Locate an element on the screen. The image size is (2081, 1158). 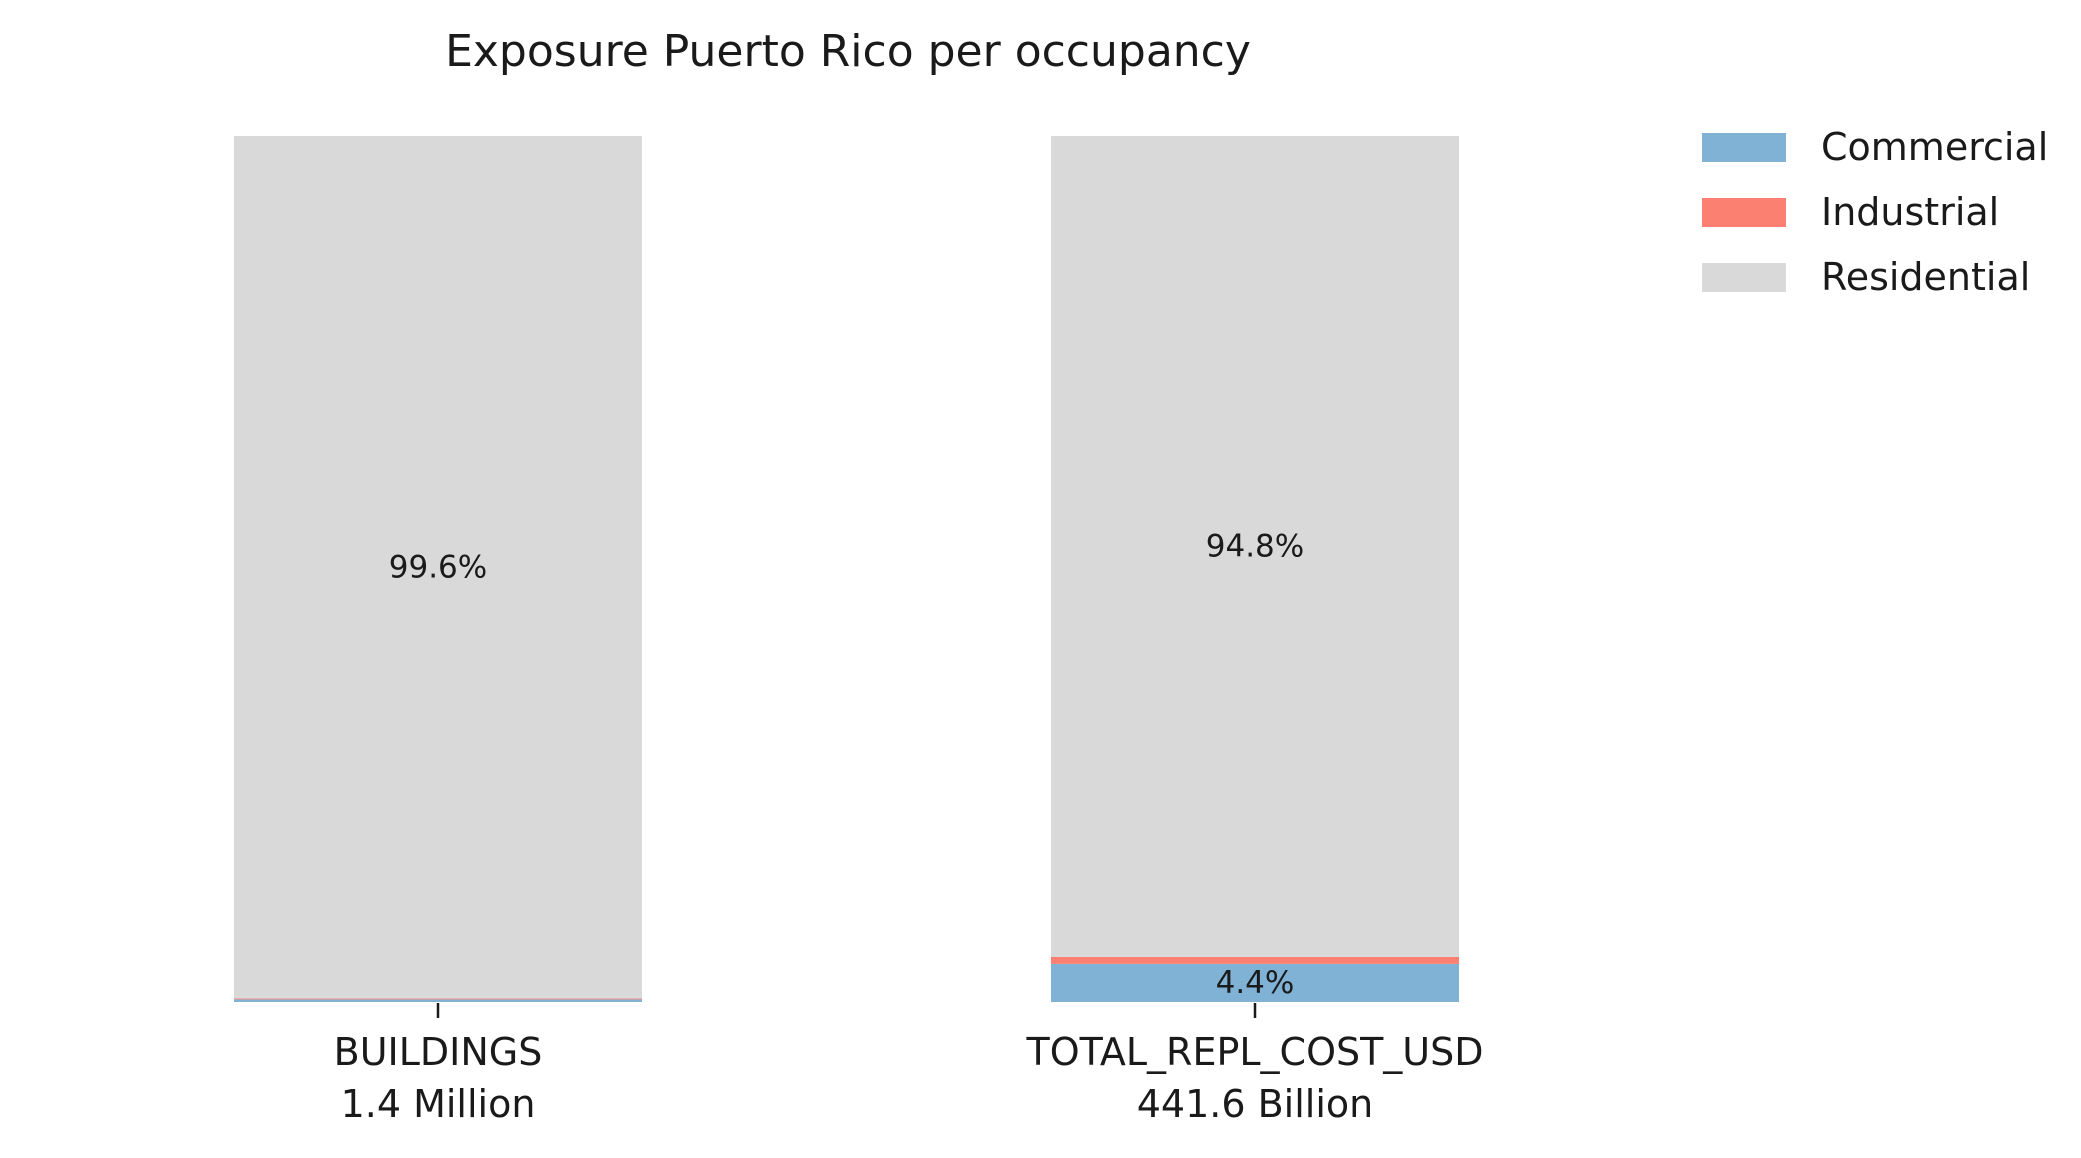
bar-segment-total-repl-cost-usd-commercial is located at coordinates (1255, 982).